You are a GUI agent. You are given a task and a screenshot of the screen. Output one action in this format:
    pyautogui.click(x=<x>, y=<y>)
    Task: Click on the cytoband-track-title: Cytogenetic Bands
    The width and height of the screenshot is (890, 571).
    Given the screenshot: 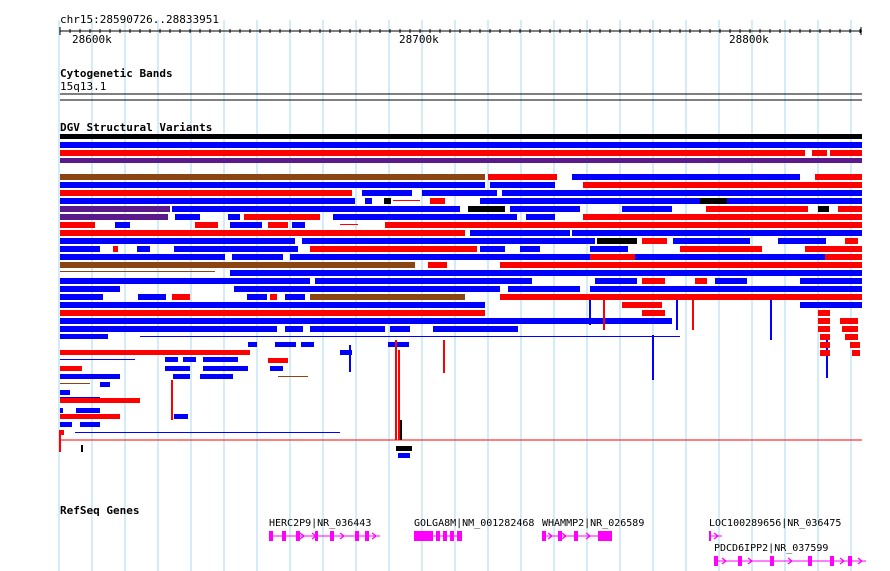 What is the action you would take?
    pyautogui.click(x=116, y=73)
    